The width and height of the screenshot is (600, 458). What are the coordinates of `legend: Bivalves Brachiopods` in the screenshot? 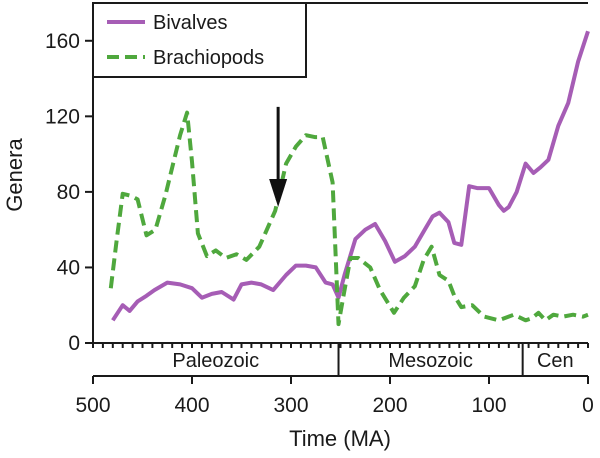 It's located at (199, 40).